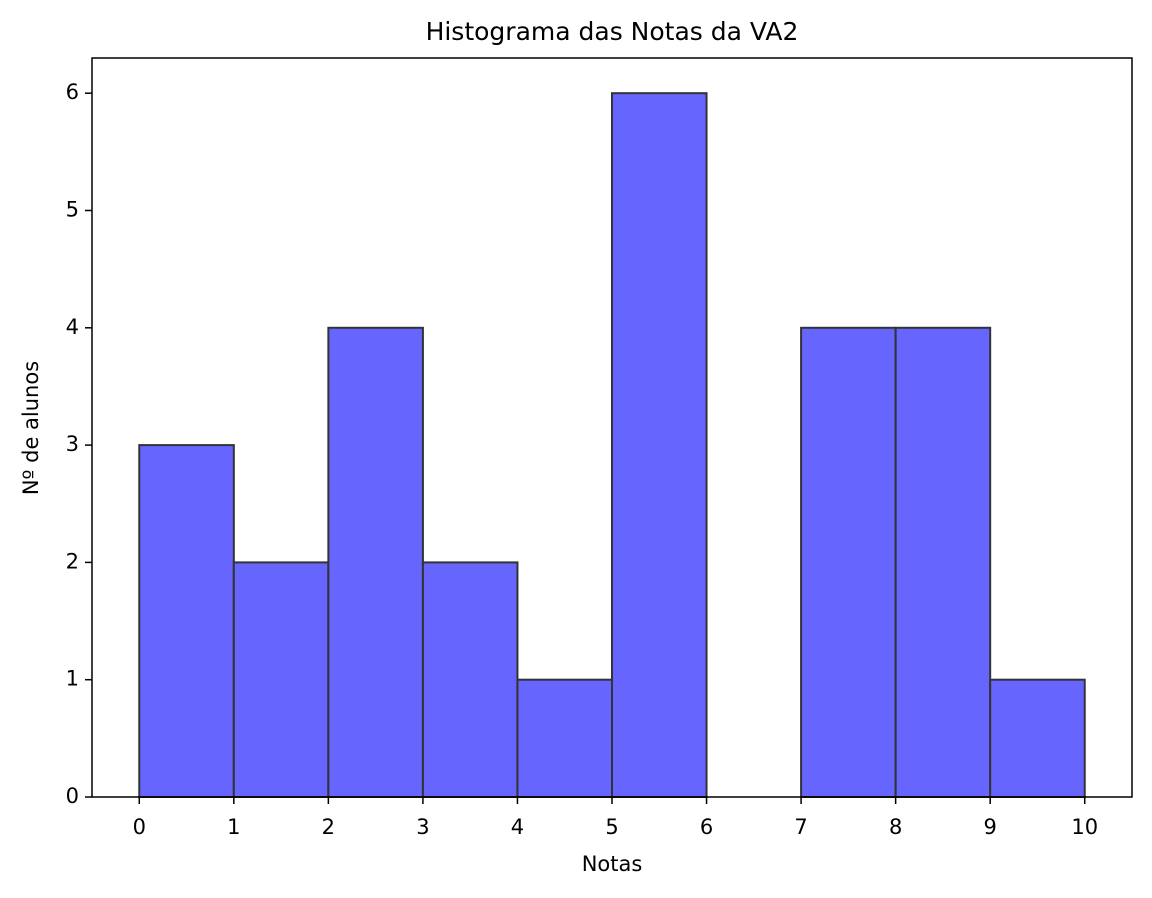 This screenshot has width=1152, height=898. Describe the element at coordinates (72, 444) in the screenshot. I see `y-tick-label: 3` at that location.